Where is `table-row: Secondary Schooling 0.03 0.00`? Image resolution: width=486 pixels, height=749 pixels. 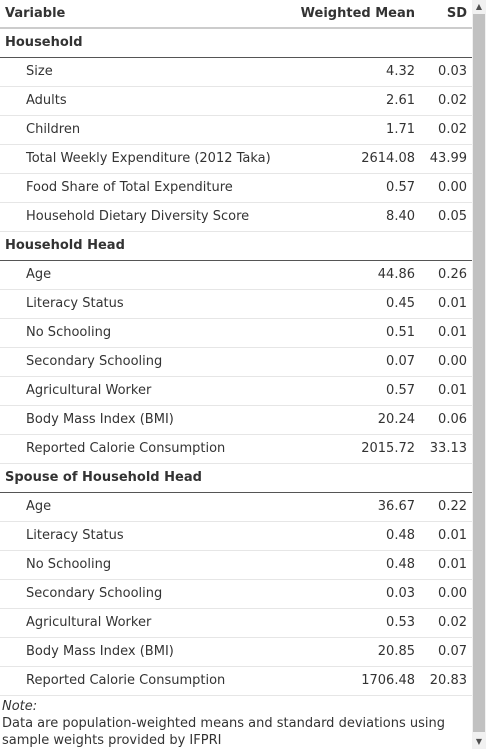 table-row: Secondary Schooling 0.03 0.00 is located at coordinates (236, 594).